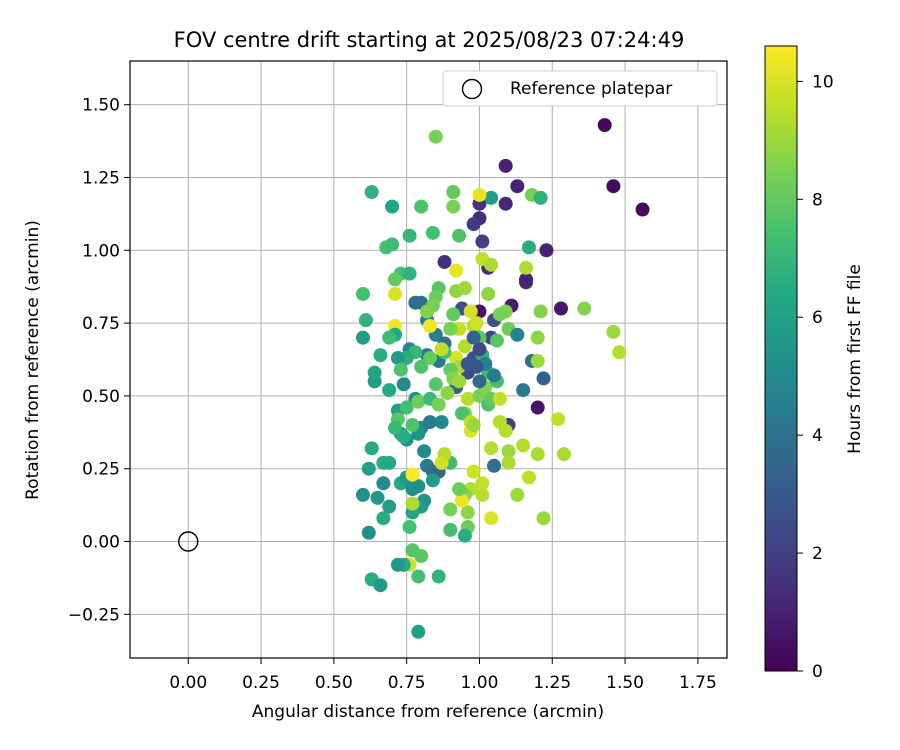  What do you see at coordinates (33, 360) in the screenshot?
I see `y-axis-label: Rotation from reference (arcmin)` at bounding box center [33, 360].